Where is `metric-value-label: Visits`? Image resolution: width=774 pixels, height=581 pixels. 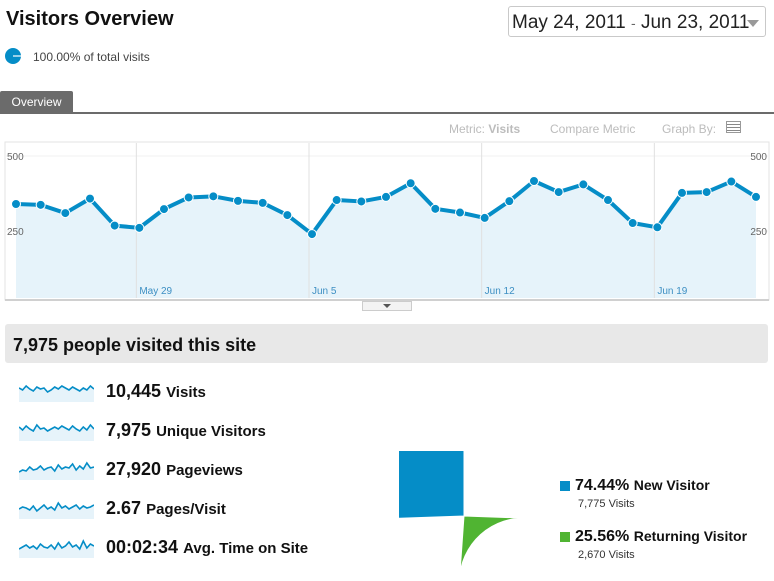
metric-value-label: Visits is located at coordinates (186, 392).